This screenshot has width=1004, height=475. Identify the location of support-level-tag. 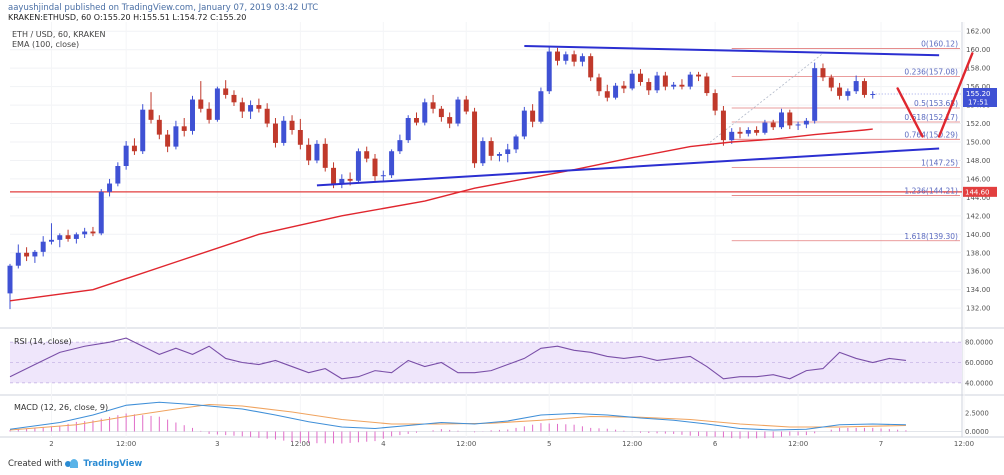
(980, 191).